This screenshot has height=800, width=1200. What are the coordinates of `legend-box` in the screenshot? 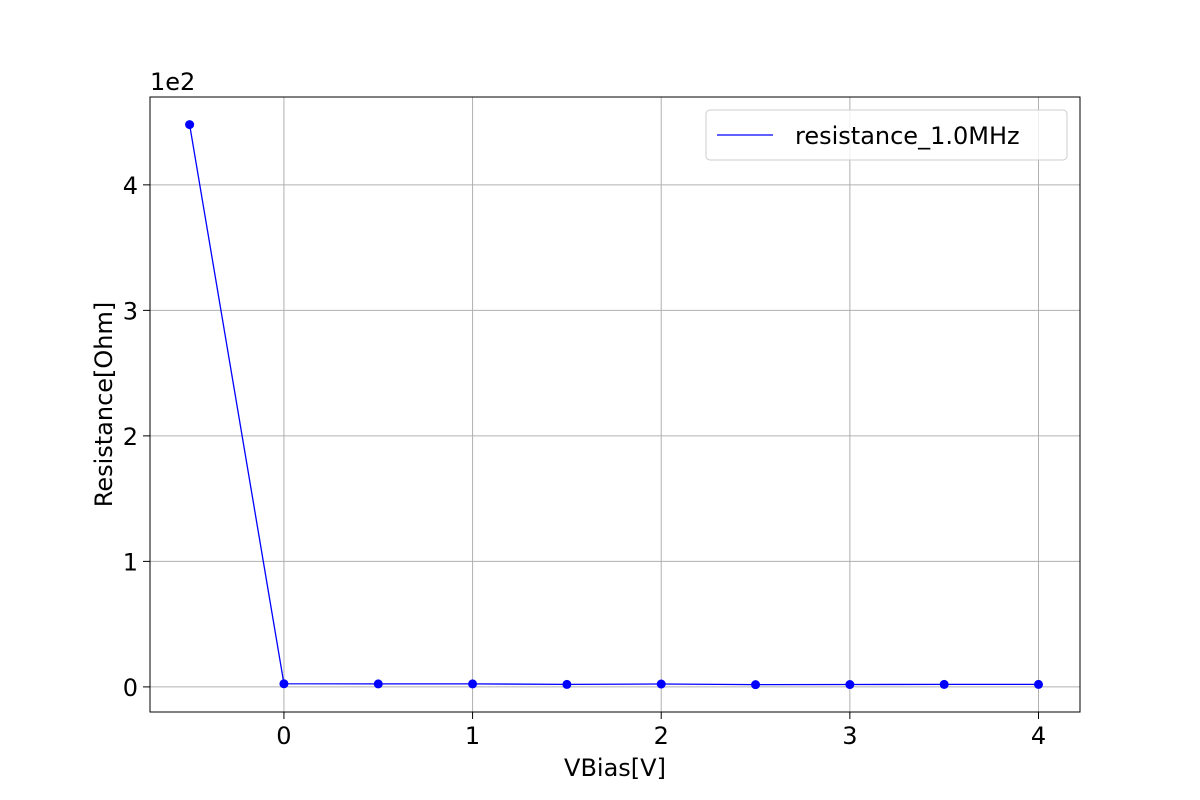 It's located at (886, 135).